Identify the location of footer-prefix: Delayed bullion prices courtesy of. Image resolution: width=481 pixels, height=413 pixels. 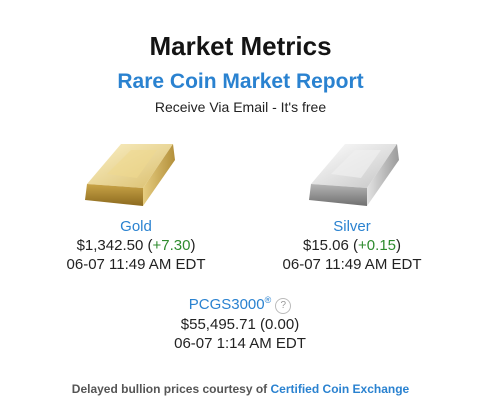
(171, 389).